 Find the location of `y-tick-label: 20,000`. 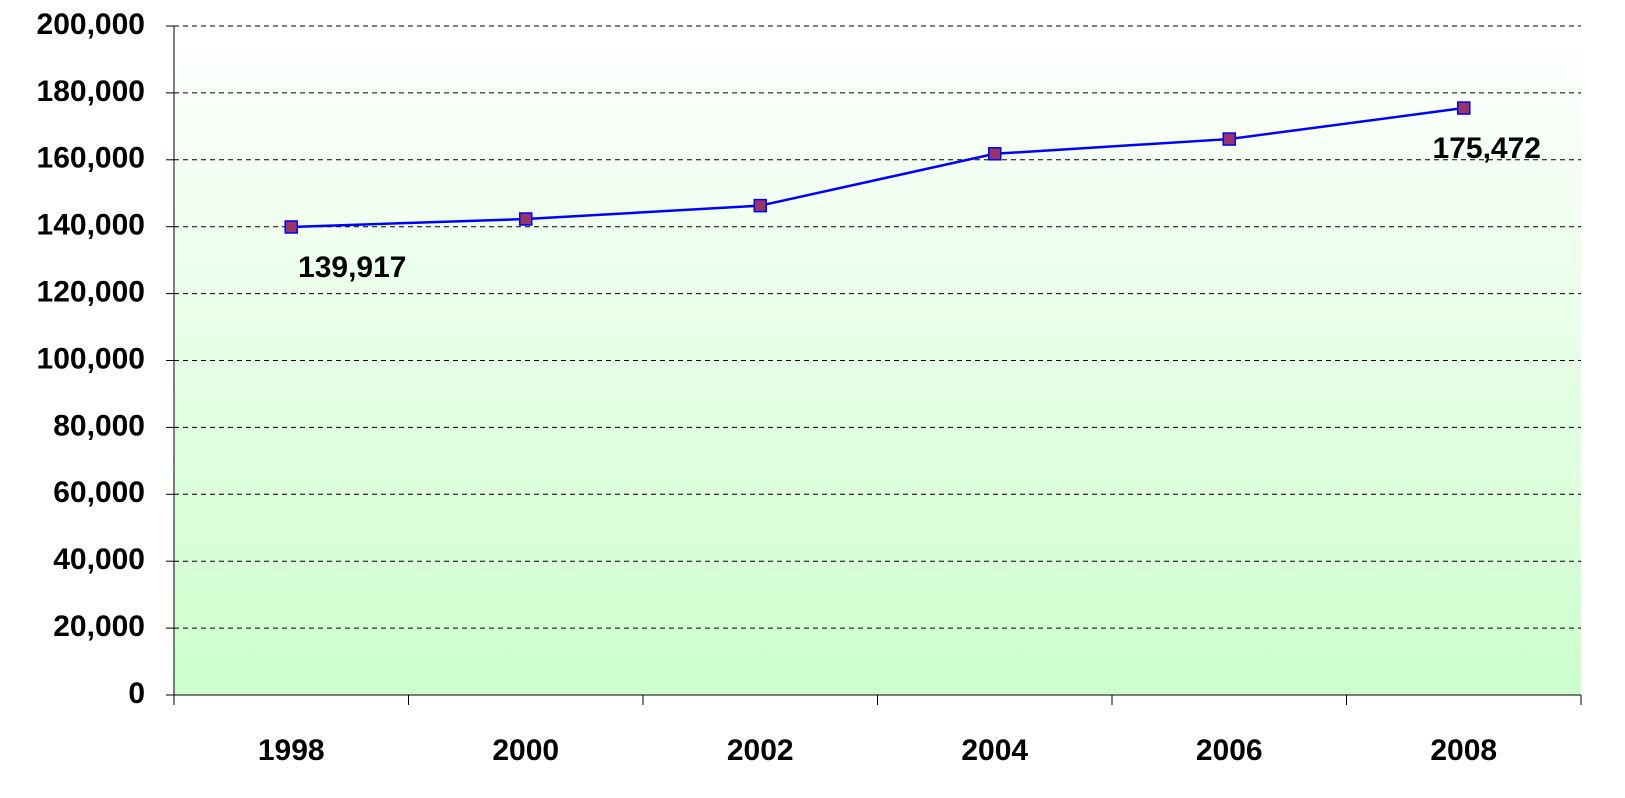

y-tick-label: 20,000 is located at coordinates (99, 626).